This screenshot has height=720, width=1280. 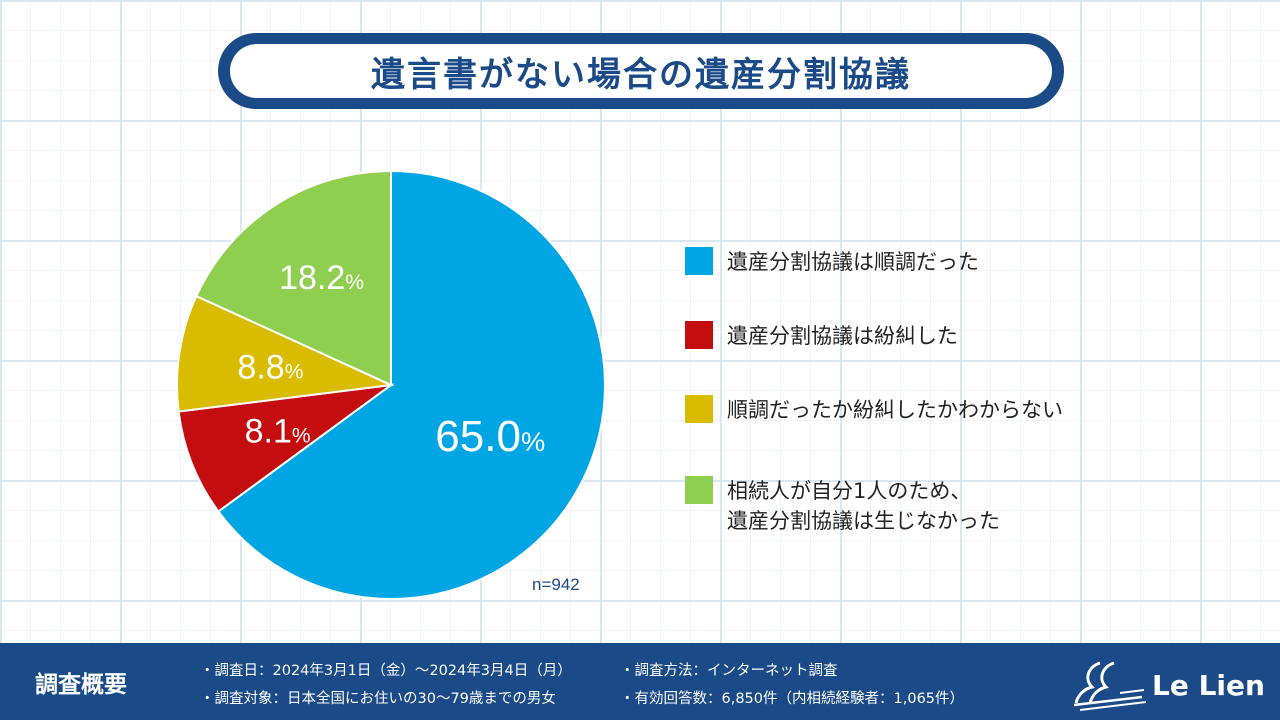 What do you see at coordinates (378, 699) in the screenshot?
I see `survey-target: ・調査対象：日本全国にお住いの30～79歳までの男女` at bounding box center [378, 699].